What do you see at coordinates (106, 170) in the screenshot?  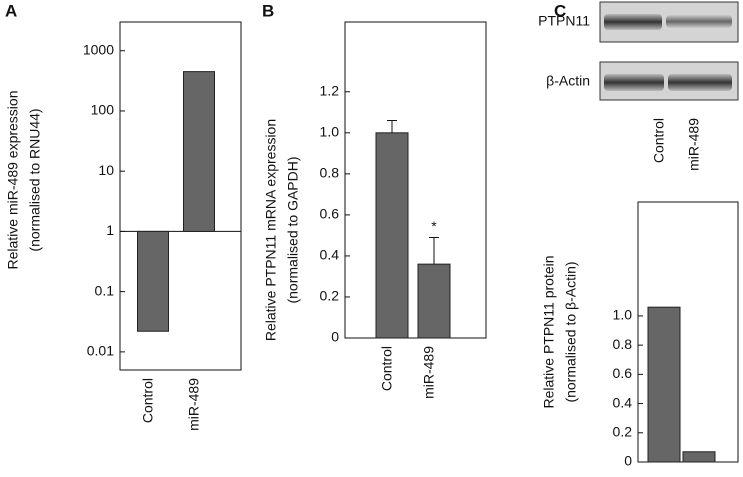 I see `y-tick-label: 10` at bounding box center [106, 170].